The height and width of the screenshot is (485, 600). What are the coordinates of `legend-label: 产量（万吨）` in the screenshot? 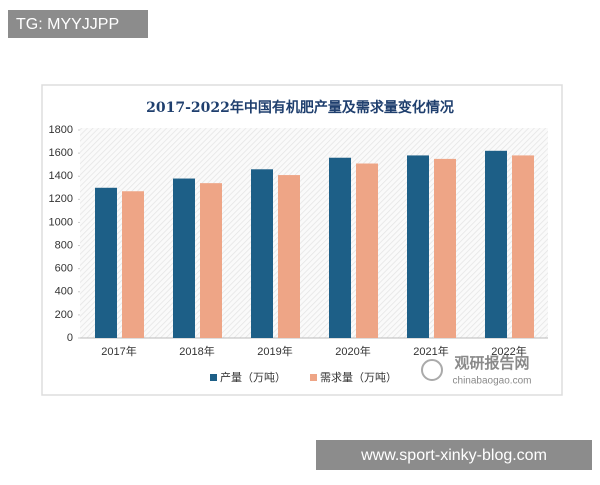 It's located at (253, 377).